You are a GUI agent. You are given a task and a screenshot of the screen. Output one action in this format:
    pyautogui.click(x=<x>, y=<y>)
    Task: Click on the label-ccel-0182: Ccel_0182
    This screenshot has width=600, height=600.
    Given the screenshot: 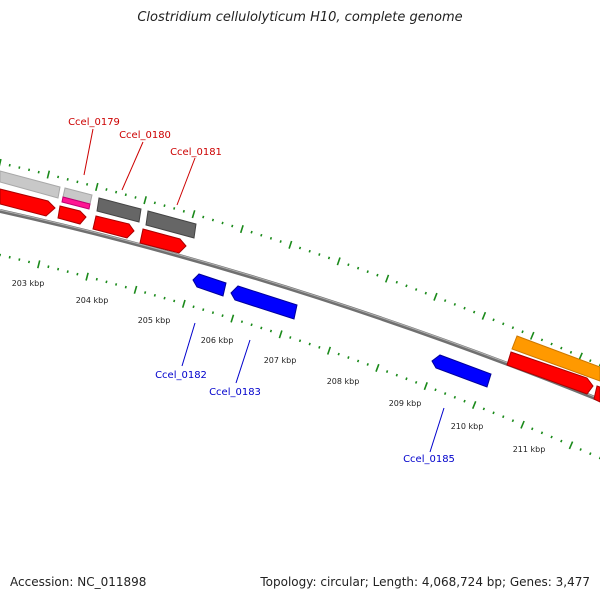 What is the action you would take?
    pyautogui.click(x=181, y=375)
    